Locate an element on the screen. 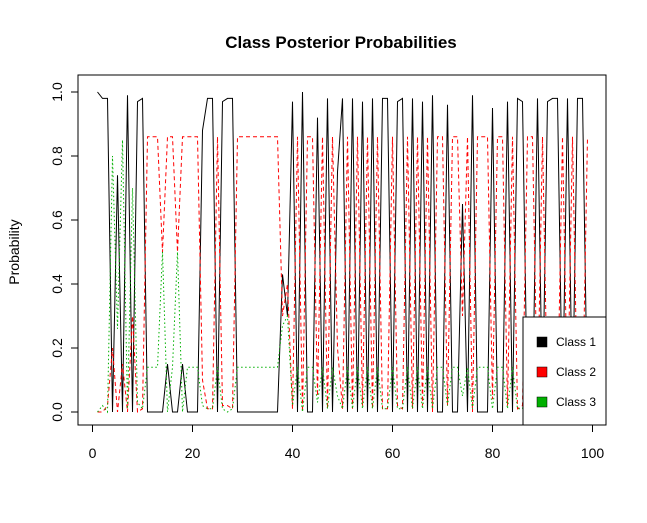 Image resolution: width=647 pixels, height=523 pixels. y-tick-label: 0.2 is located at coordinates (57, 348).